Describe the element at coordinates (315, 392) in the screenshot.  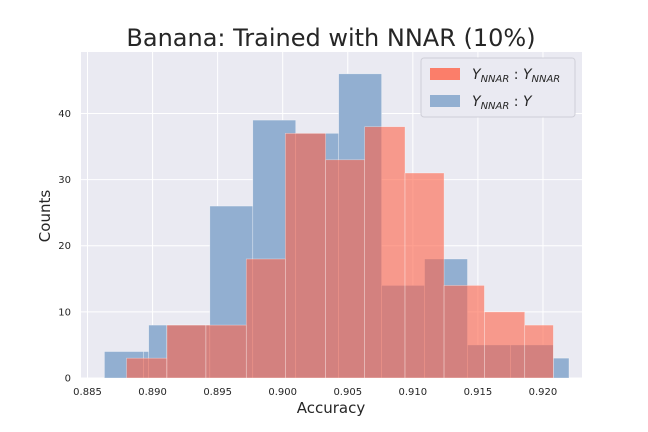
I see `x-tick-labels: 0.885 0.890 0.895 0.900 0.905 0.910 0.915 0.920` at that location.